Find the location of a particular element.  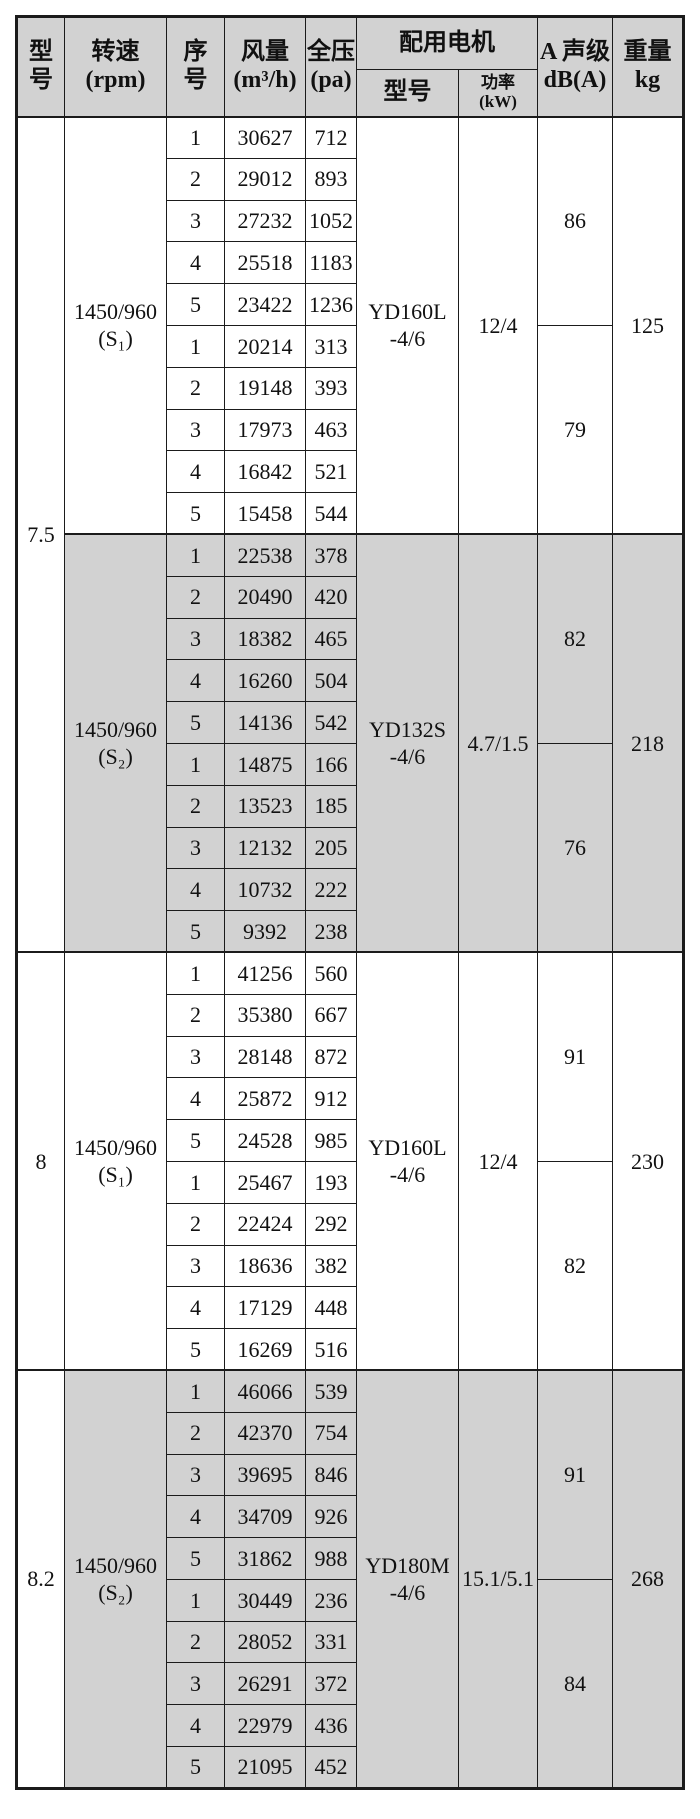

speed-cell: 1450/960 (S₂) is located at coordinates (115, 743).